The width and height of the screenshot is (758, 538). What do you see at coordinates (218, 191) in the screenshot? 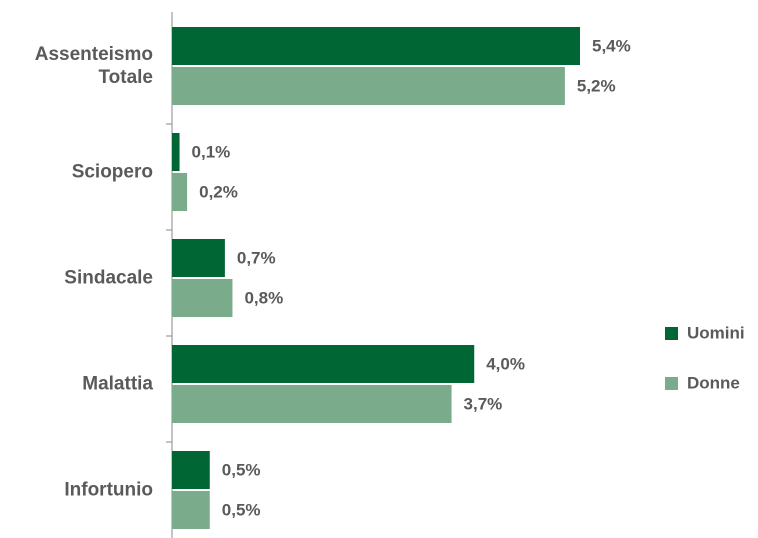
I see `value-label: 0,2%` at bounding box center [218, 191].